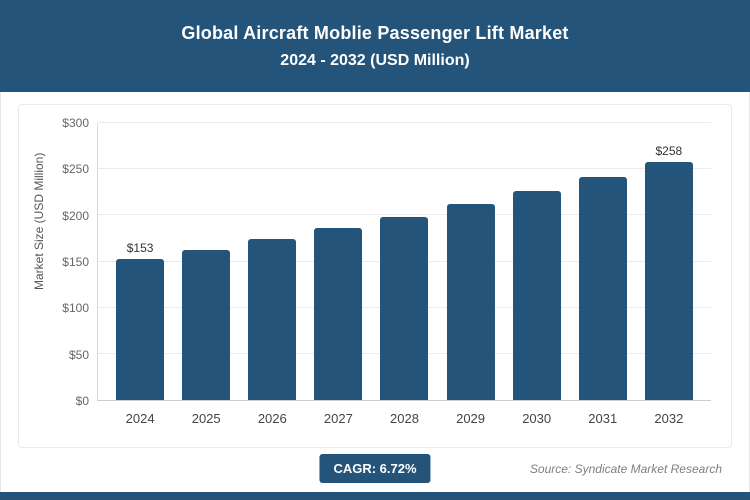 Image resolution: width=750 pixels, height=500 pixels. What do you see at coordinates (669, 418) in the screenshot?
I see `x-axis-tick-label: 2032` at bounding box center [669, 418].